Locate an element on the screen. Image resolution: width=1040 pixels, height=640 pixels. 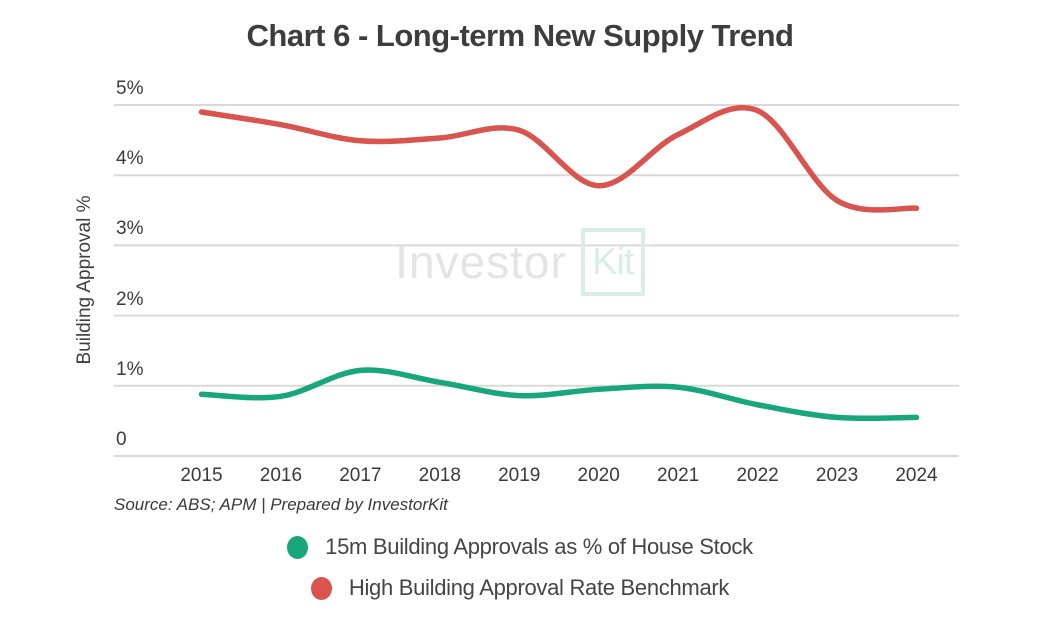
legend-label: High Building Approval Rate Benchmark is located at coordinates (539, 587).